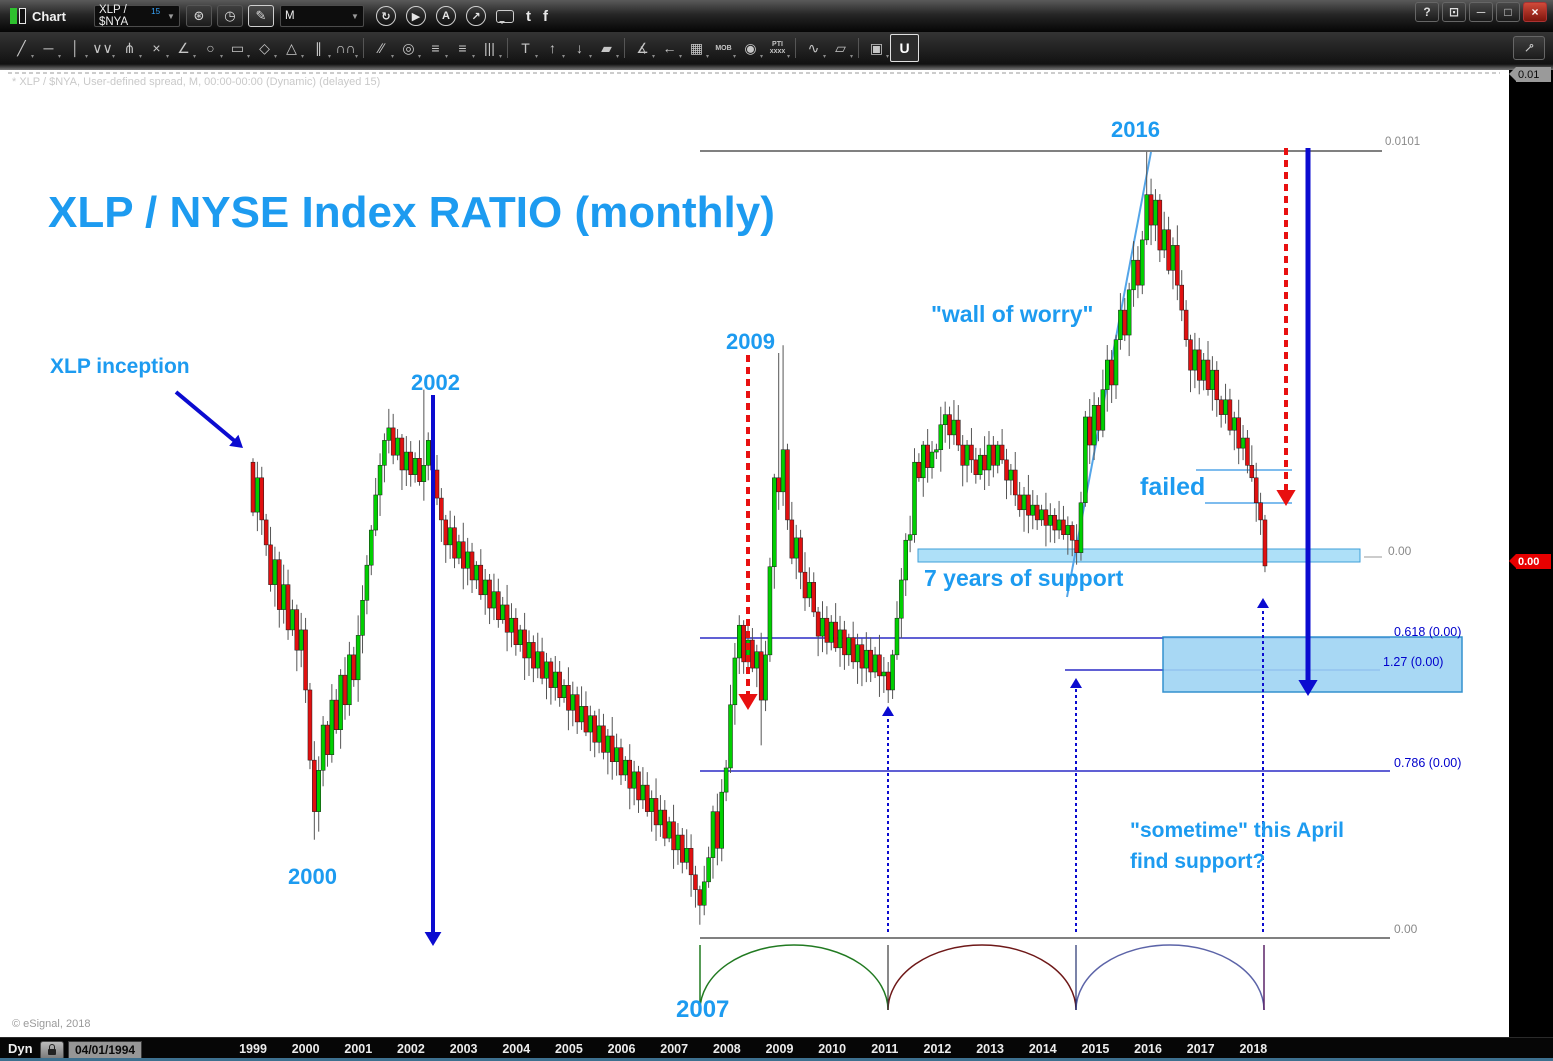 This screenshot has height=1061, width=1553. What do you see at coordinates (584, 50) in the screenshot?
I see `arrow-down-tool: ↓ ▾` at bounding box center [584, 50].